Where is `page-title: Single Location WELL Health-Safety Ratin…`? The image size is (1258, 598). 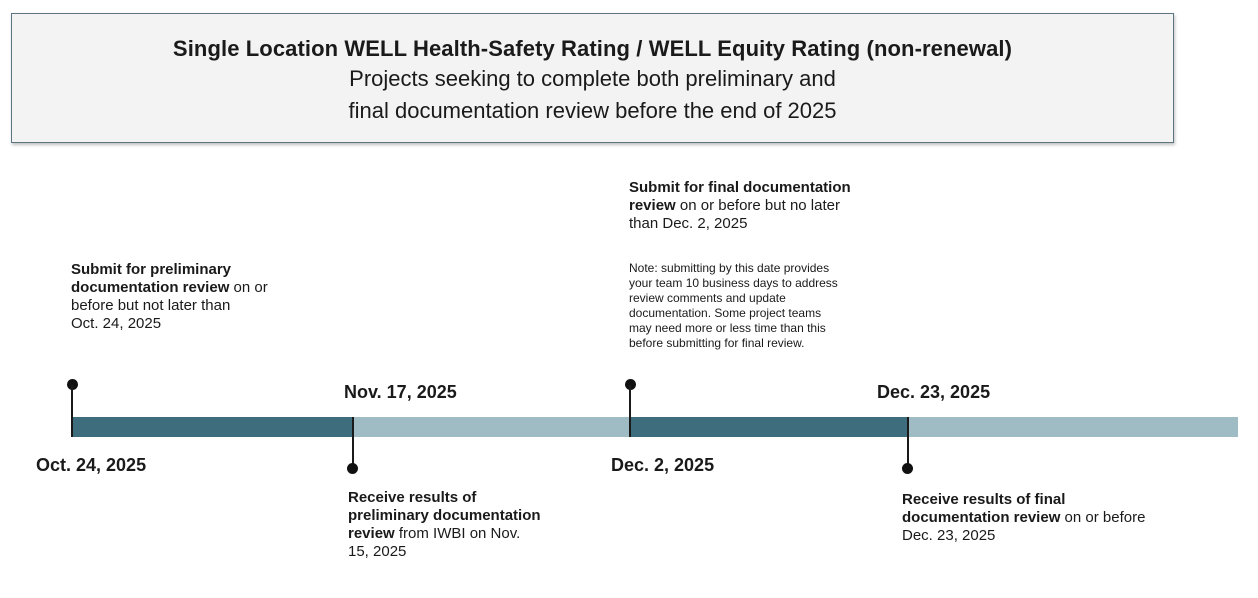 page-title: Single Location WELL Health-Safety Ratin… is located at coordinates (592, 48).